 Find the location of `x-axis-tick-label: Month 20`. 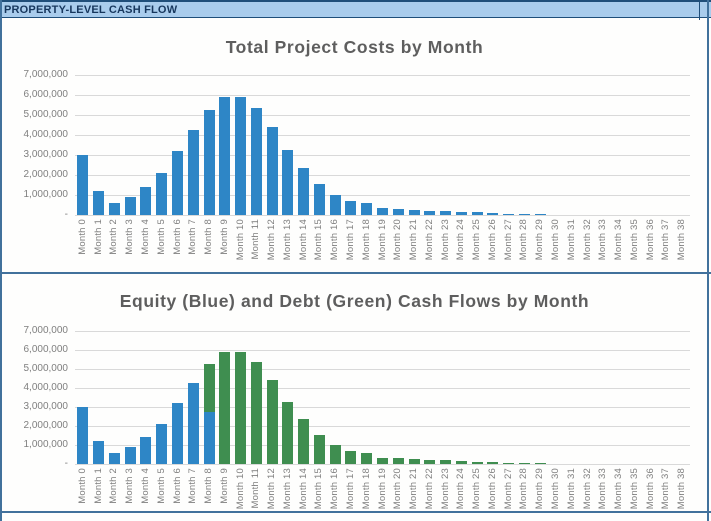

x-axis-tick-label: Month 20 is located at coordinates (398, 489).